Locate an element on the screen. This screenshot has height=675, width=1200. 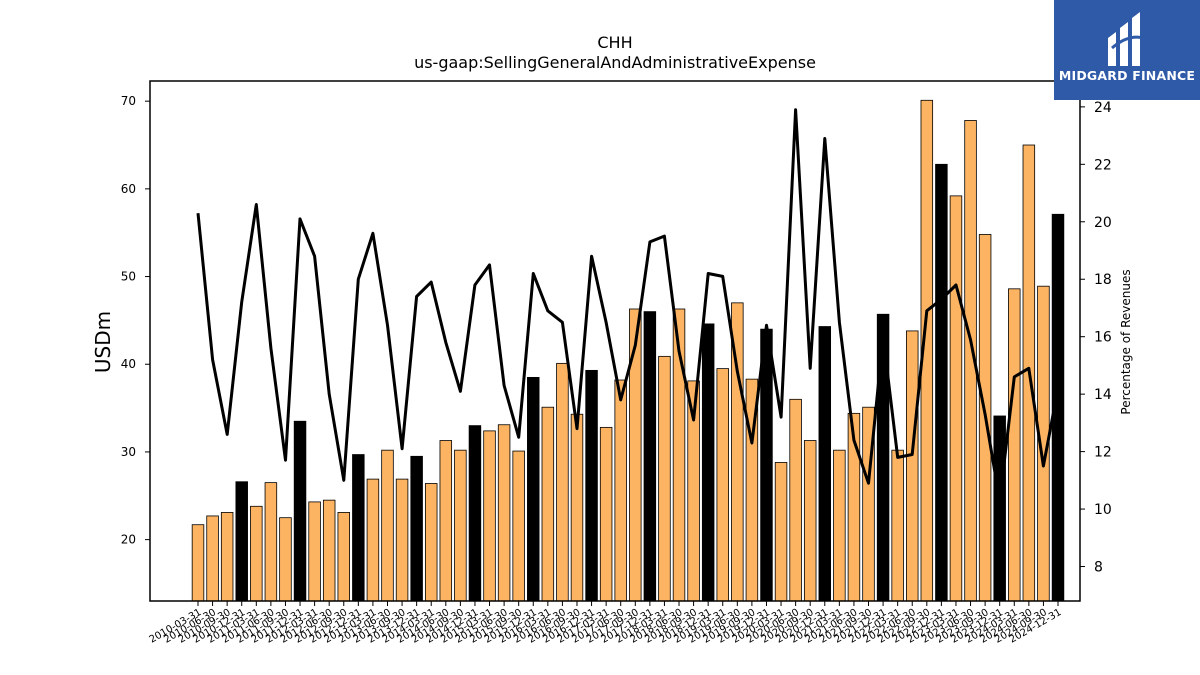
y2-tick-label: 20 is located at coordinates (1103, 223).